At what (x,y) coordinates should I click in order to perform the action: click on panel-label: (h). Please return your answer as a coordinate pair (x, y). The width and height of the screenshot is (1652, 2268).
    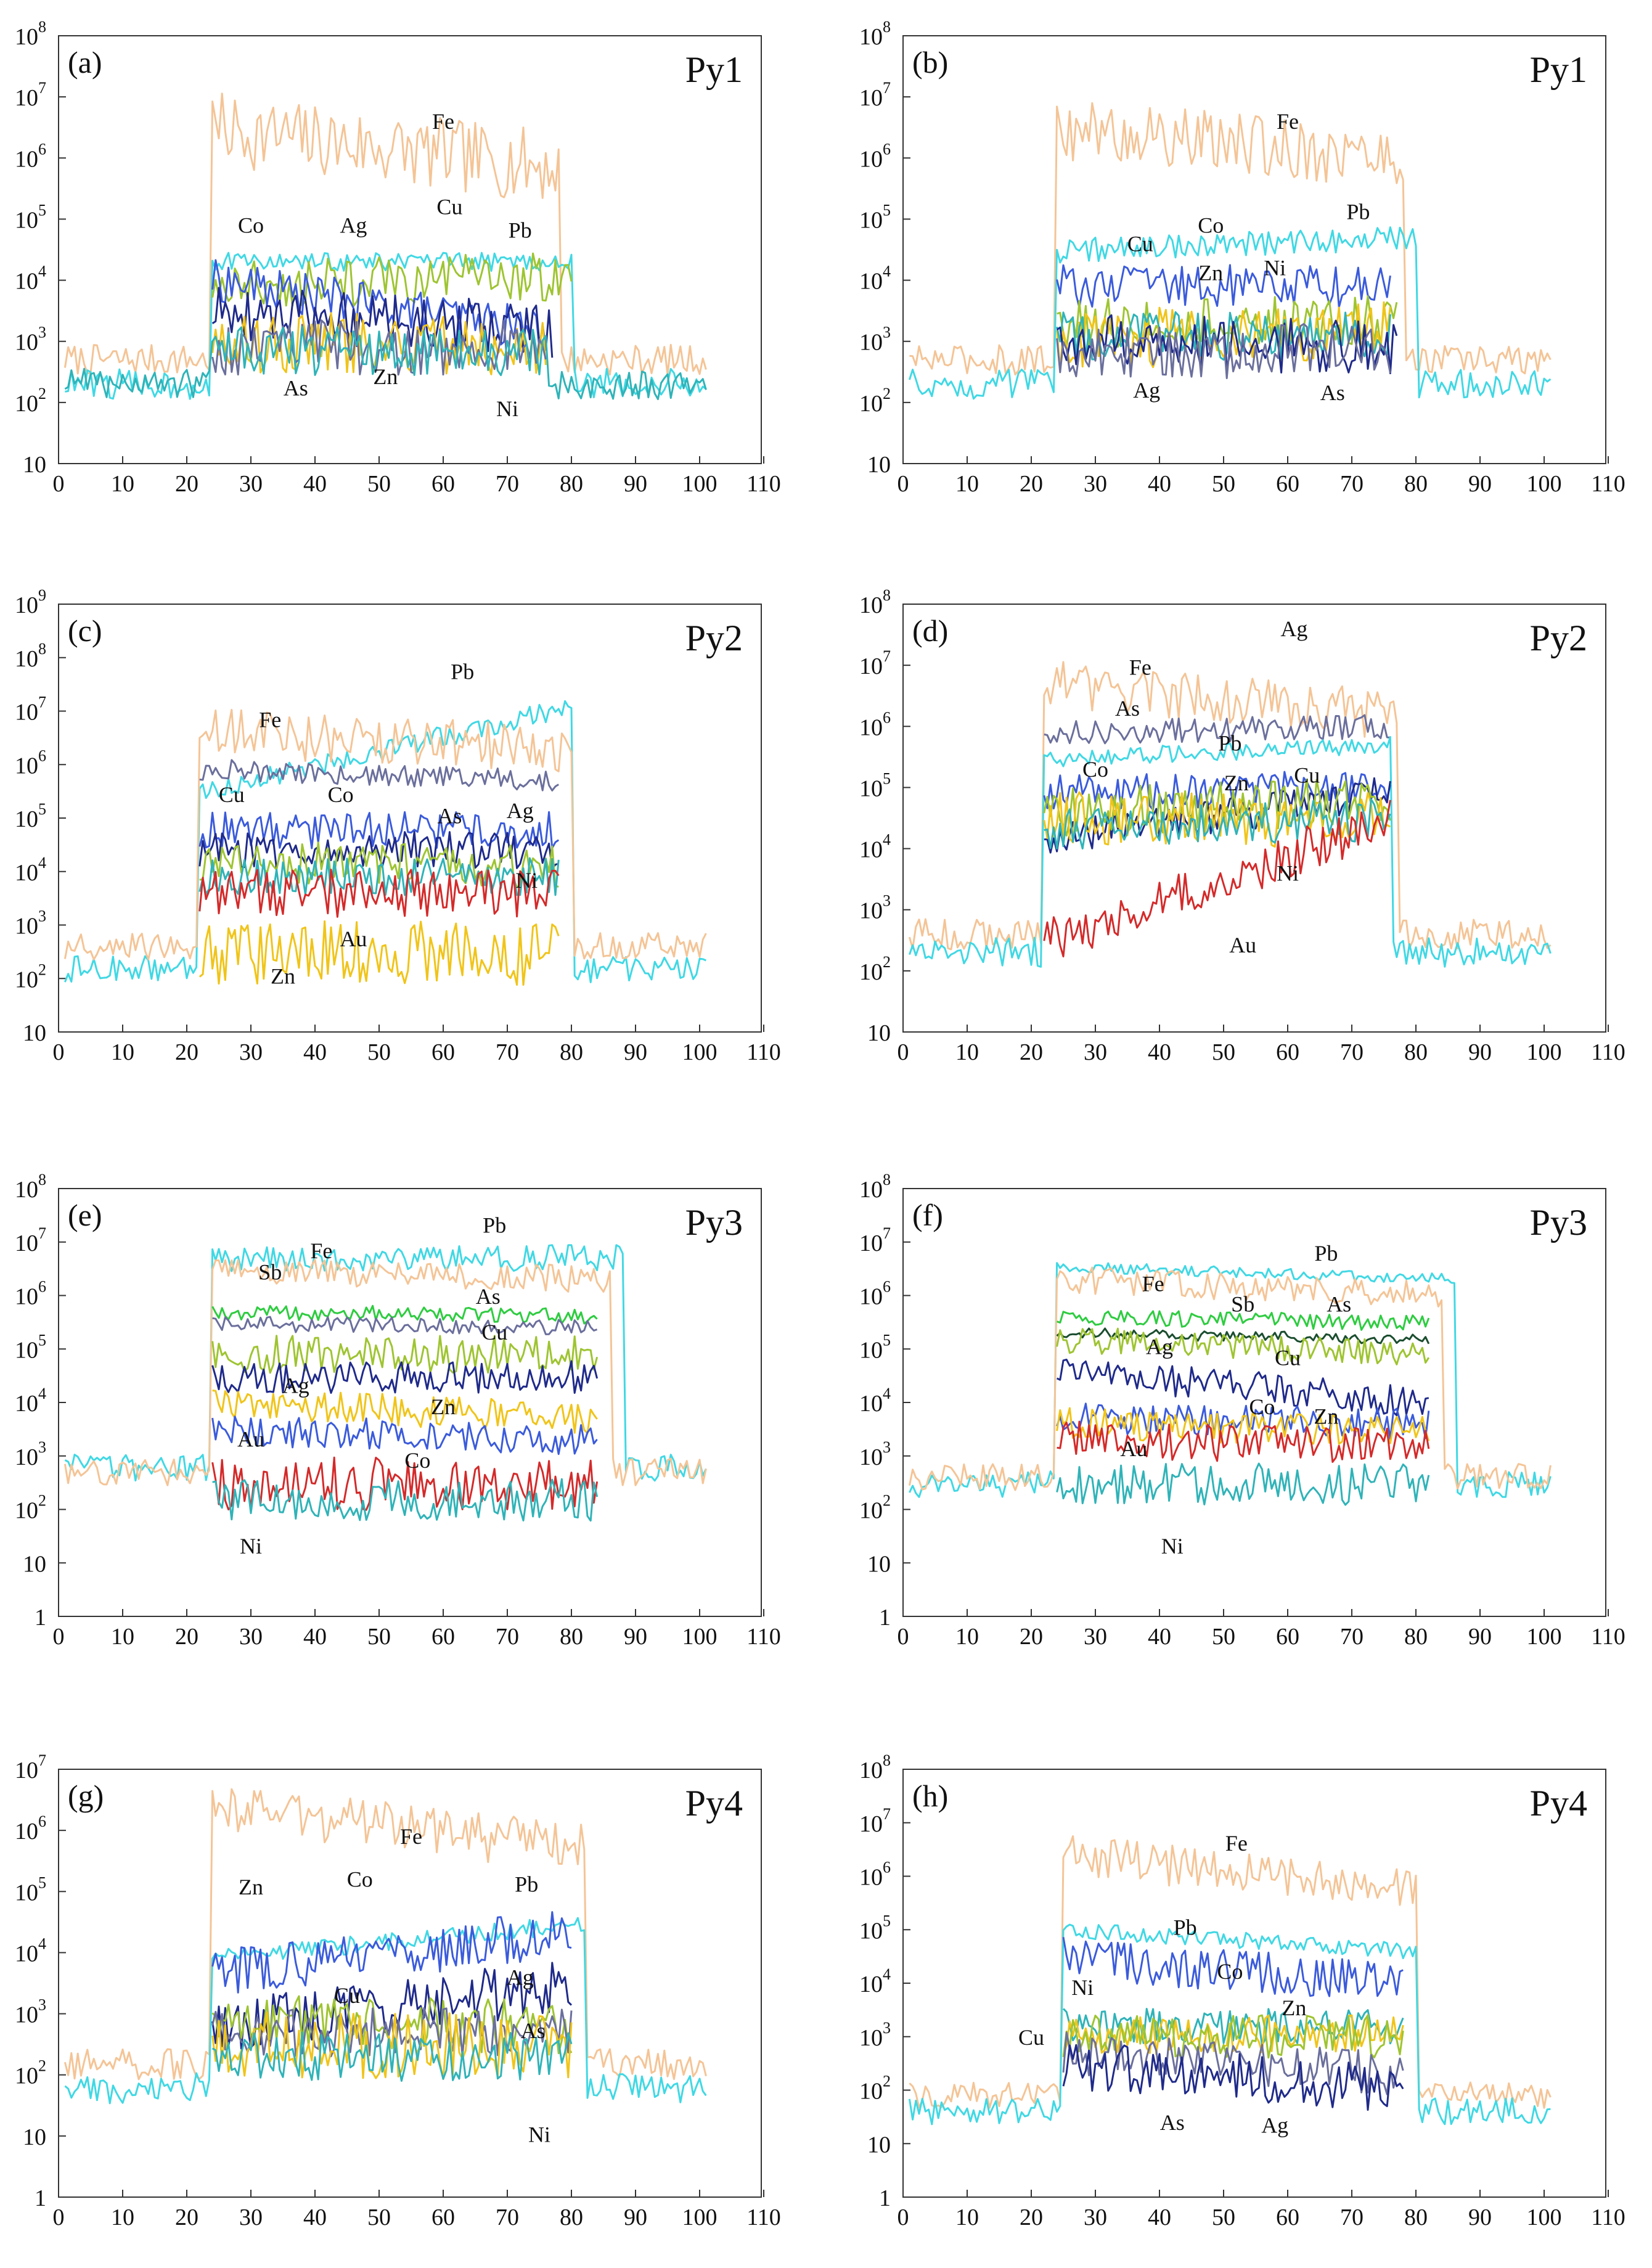
    Looking at the image, I should click on (930, 1796).